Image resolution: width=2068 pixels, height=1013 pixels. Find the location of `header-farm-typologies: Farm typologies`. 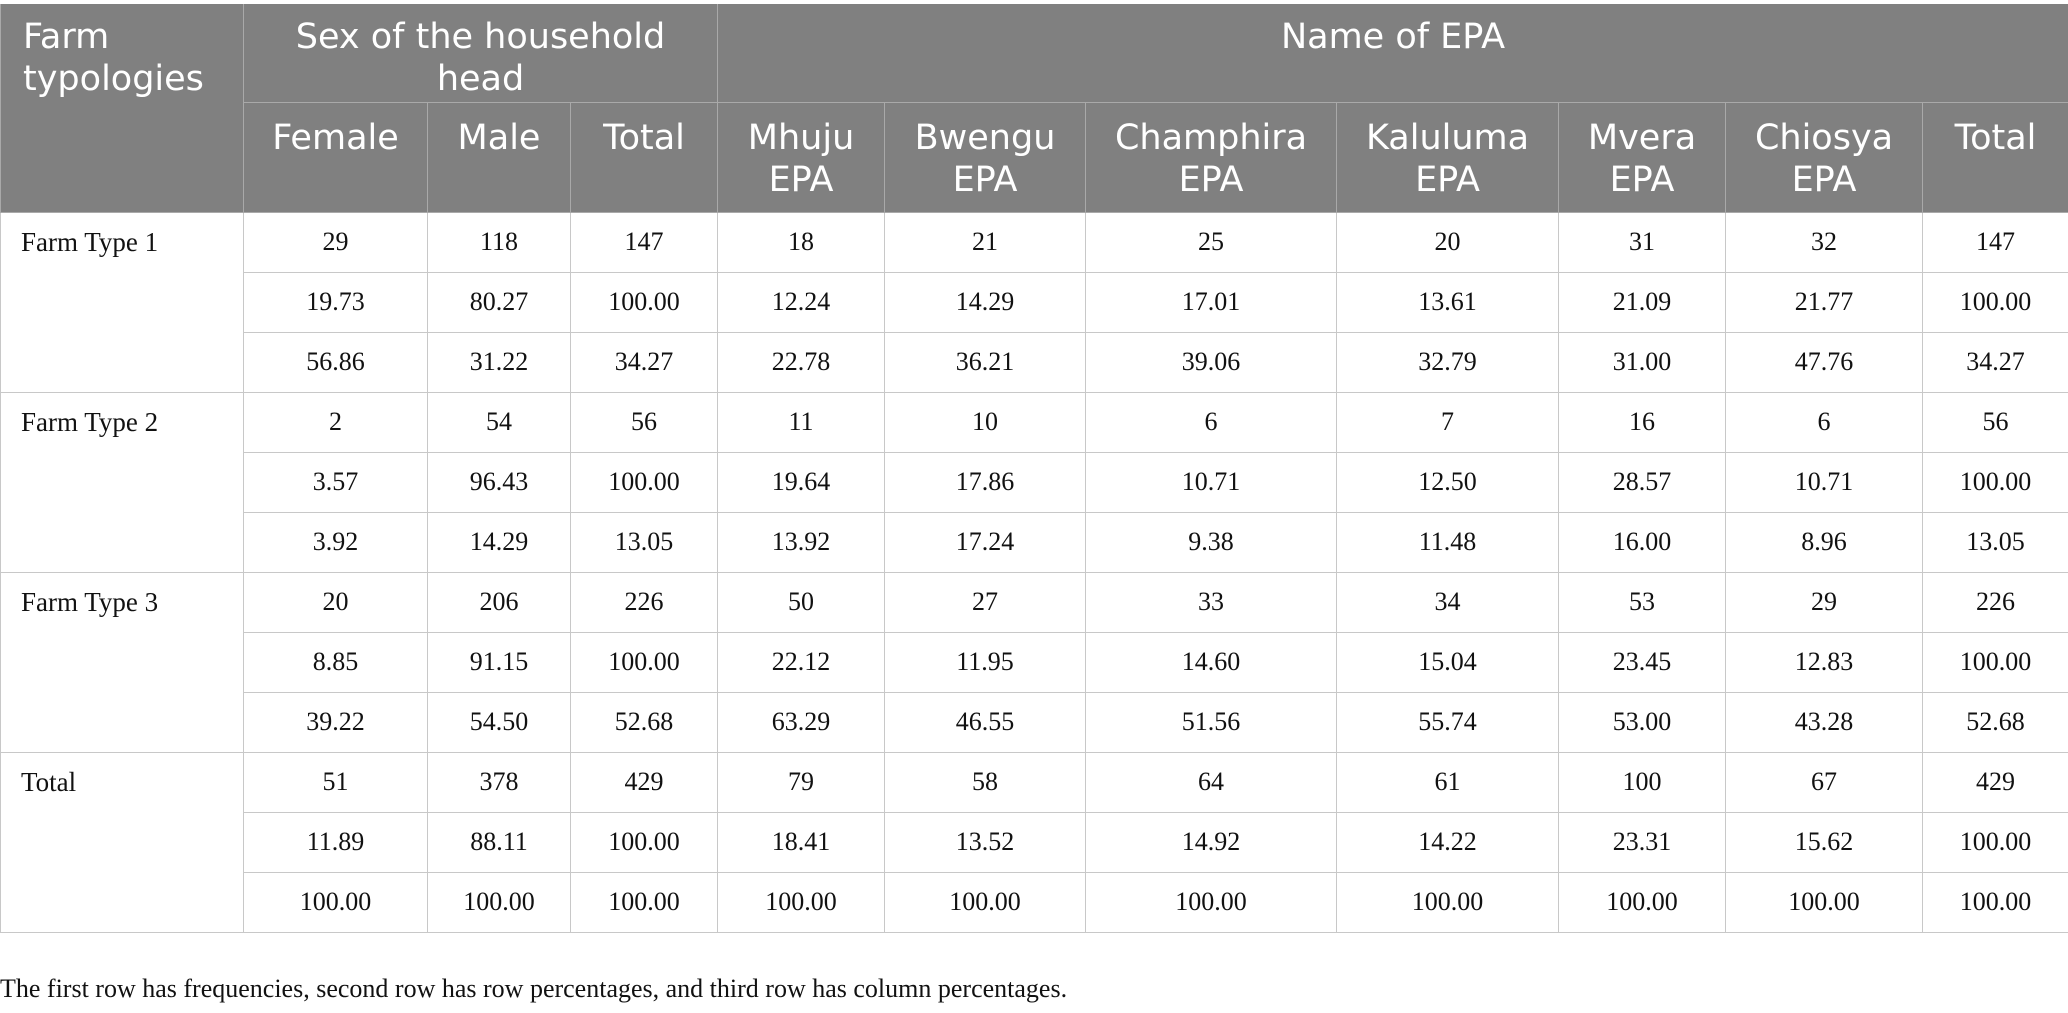

header-farm-typologies: Farm typologies is located at coordinates (122, 108).